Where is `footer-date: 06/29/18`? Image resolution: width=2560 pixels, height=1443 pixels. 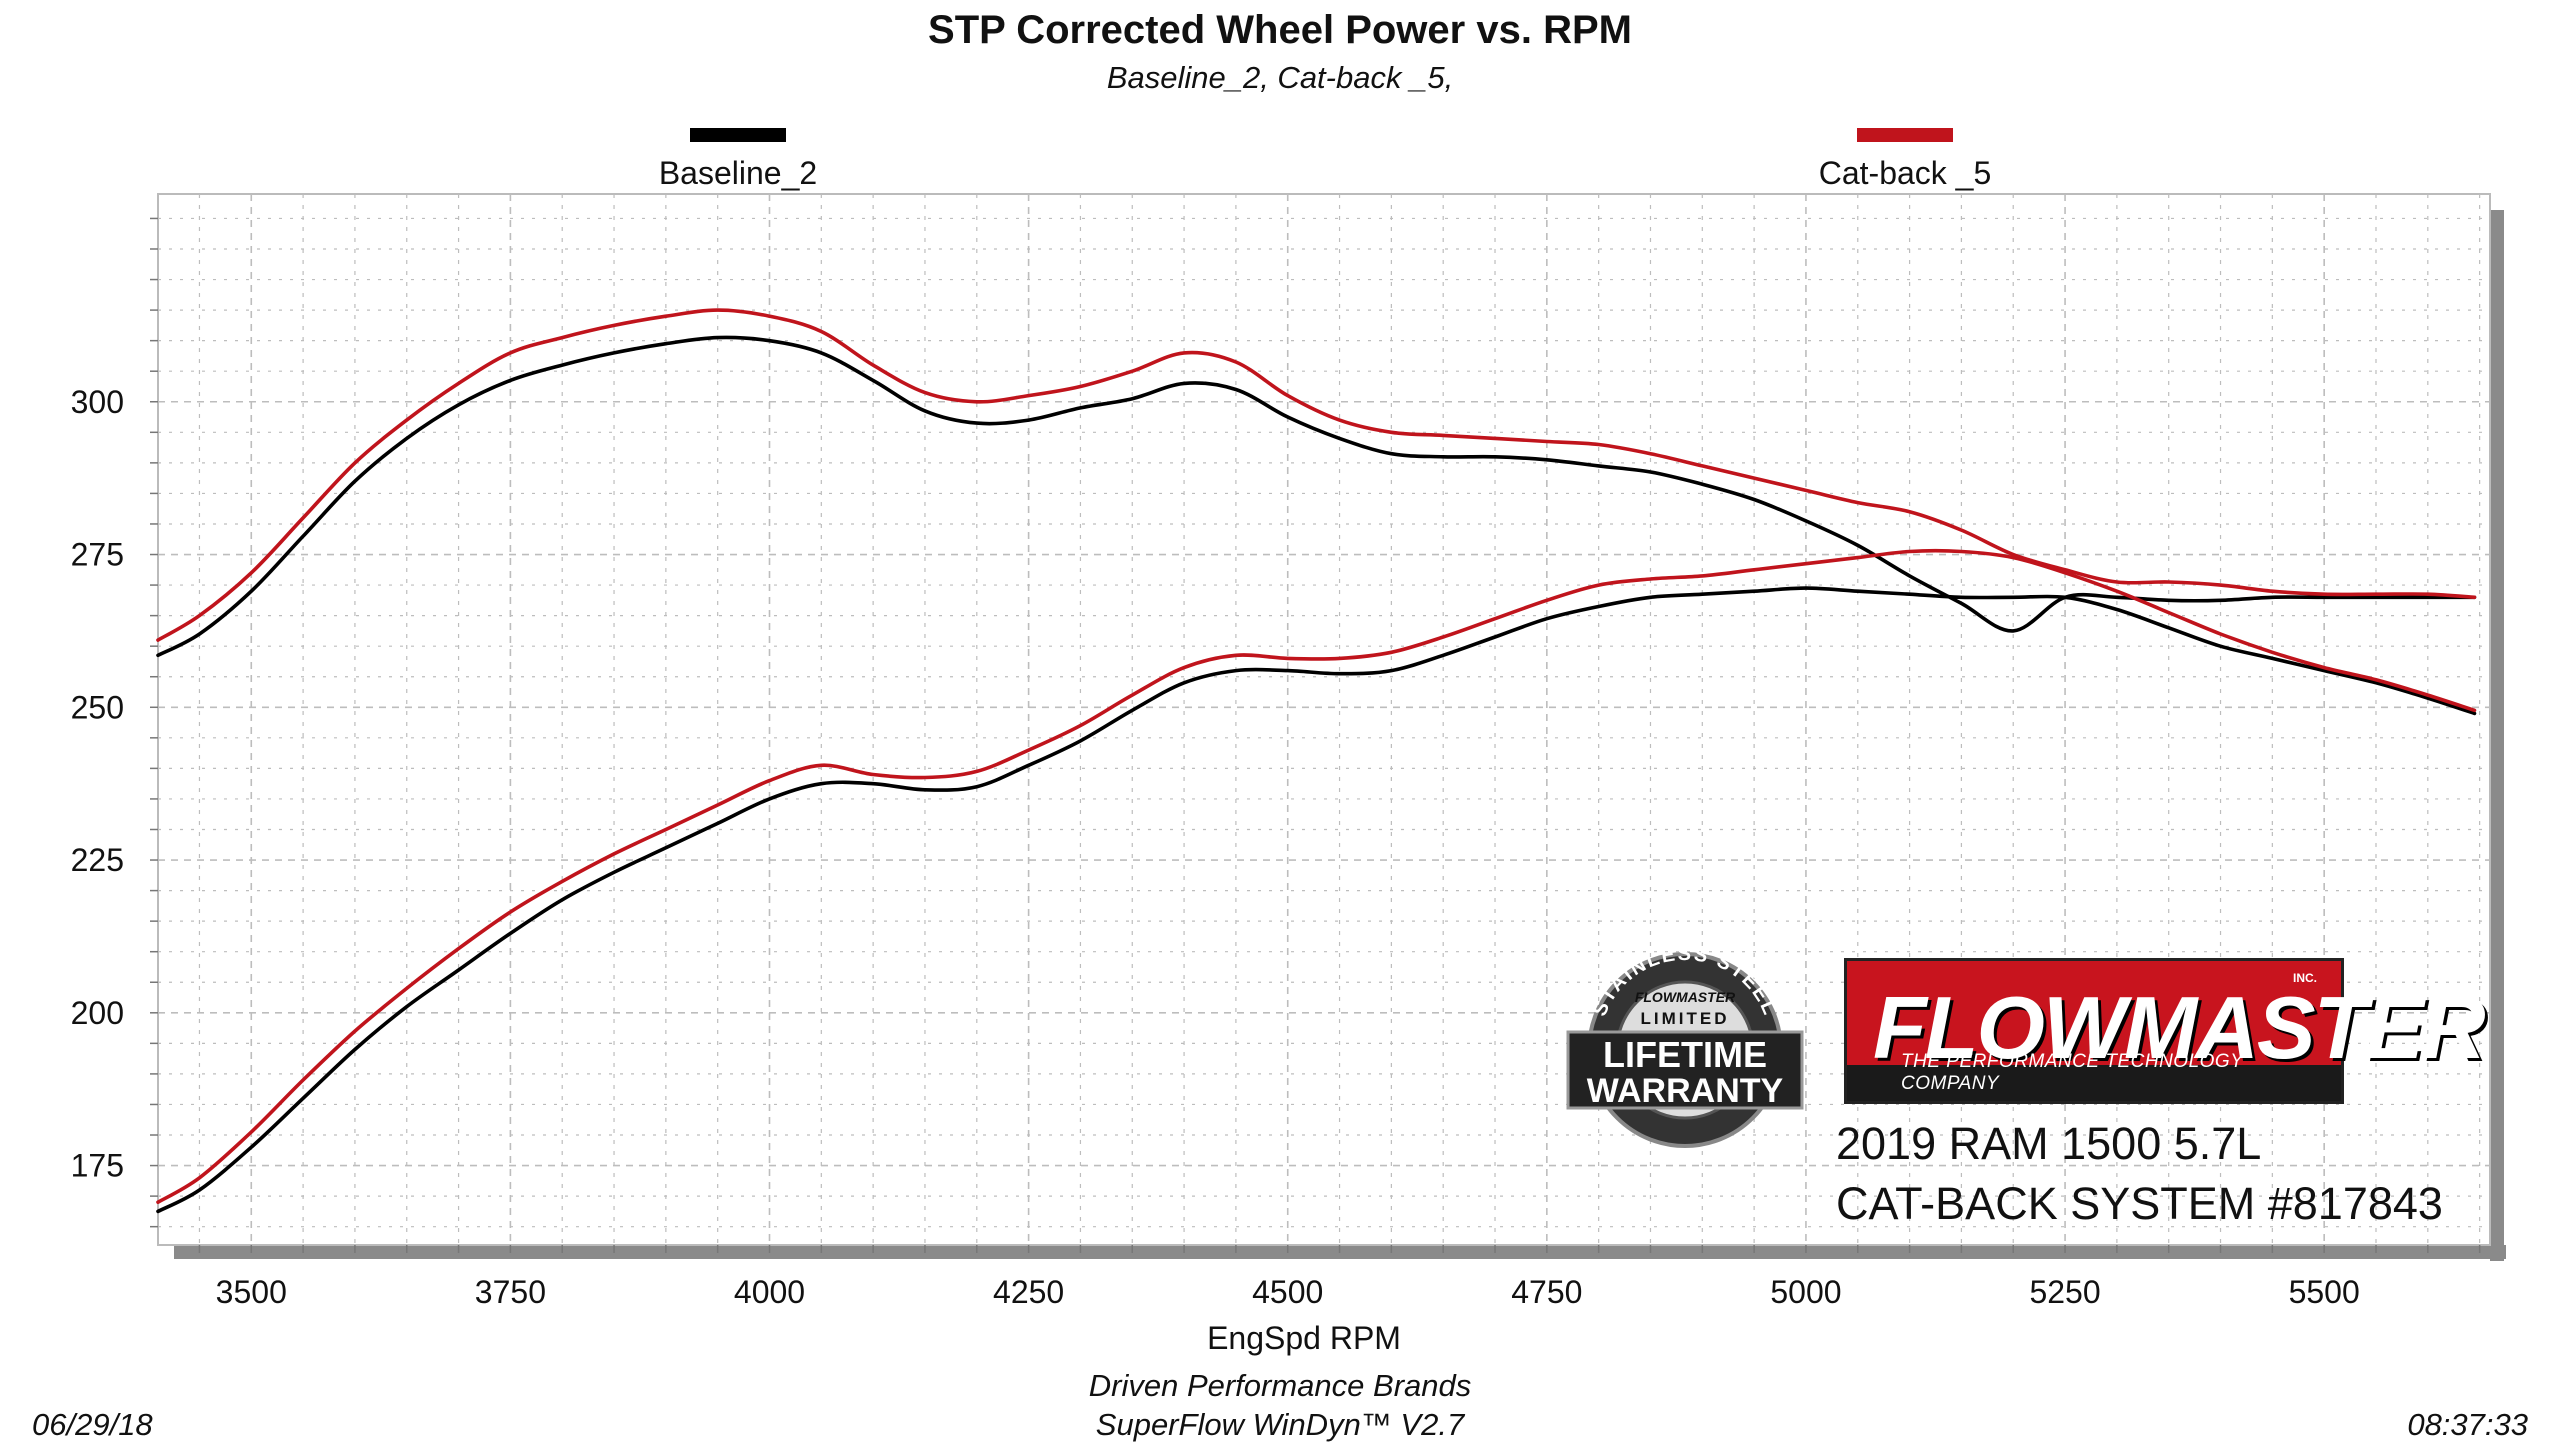 footer-date: 06/29/18 is located at coordinates (92, 1424).